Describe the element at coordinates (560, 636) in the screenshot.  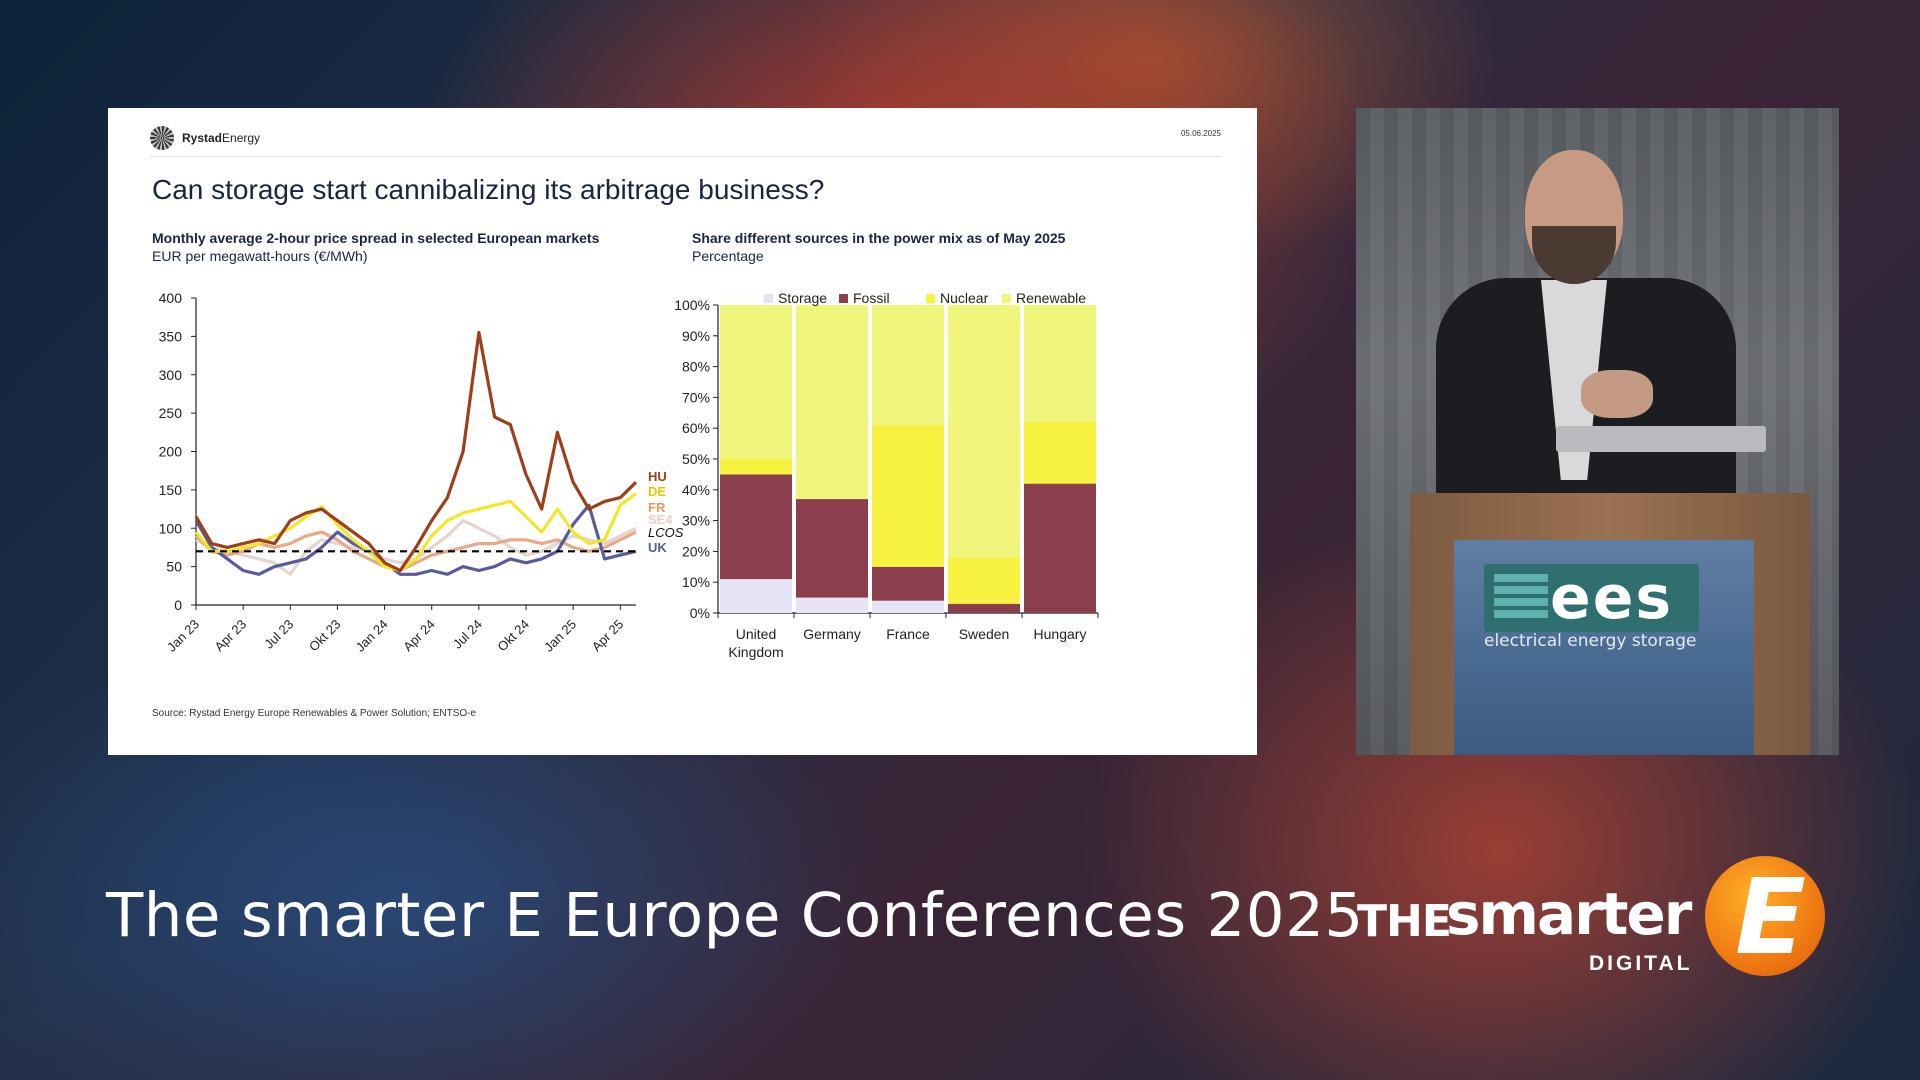
I see `x-tick-label: Jan 25` at that location.